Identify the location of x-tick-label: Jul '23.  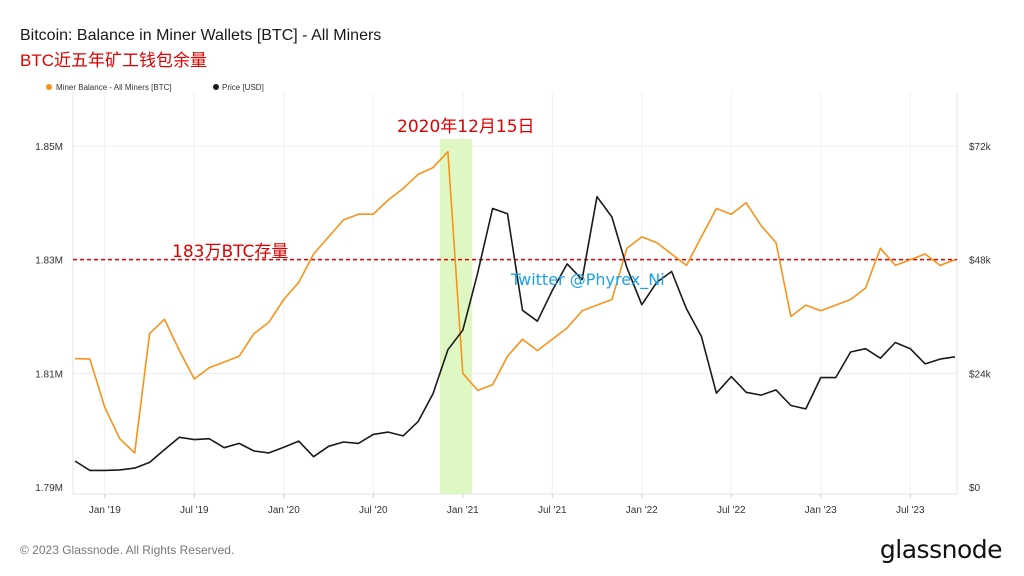
(910, 510).